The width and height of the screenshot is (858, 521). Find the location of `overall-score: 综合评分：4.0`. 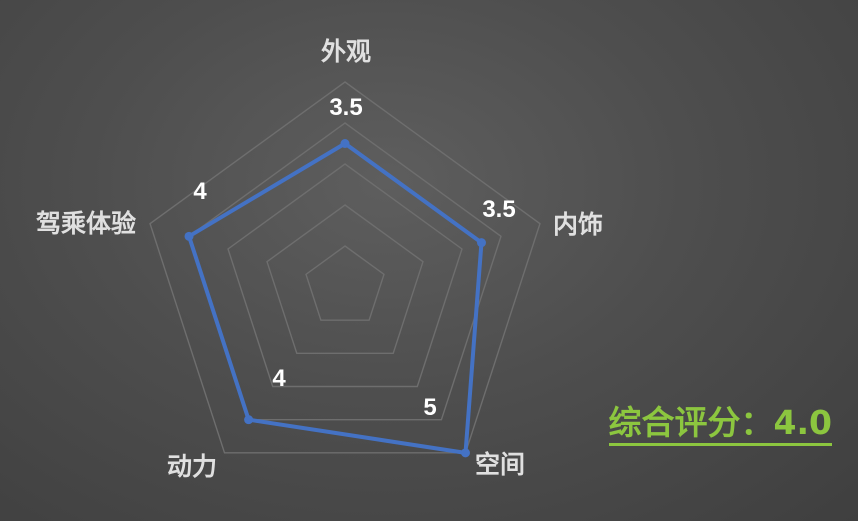

overall-score: 综合评分：4.0 is located at coordinates (720, 425).